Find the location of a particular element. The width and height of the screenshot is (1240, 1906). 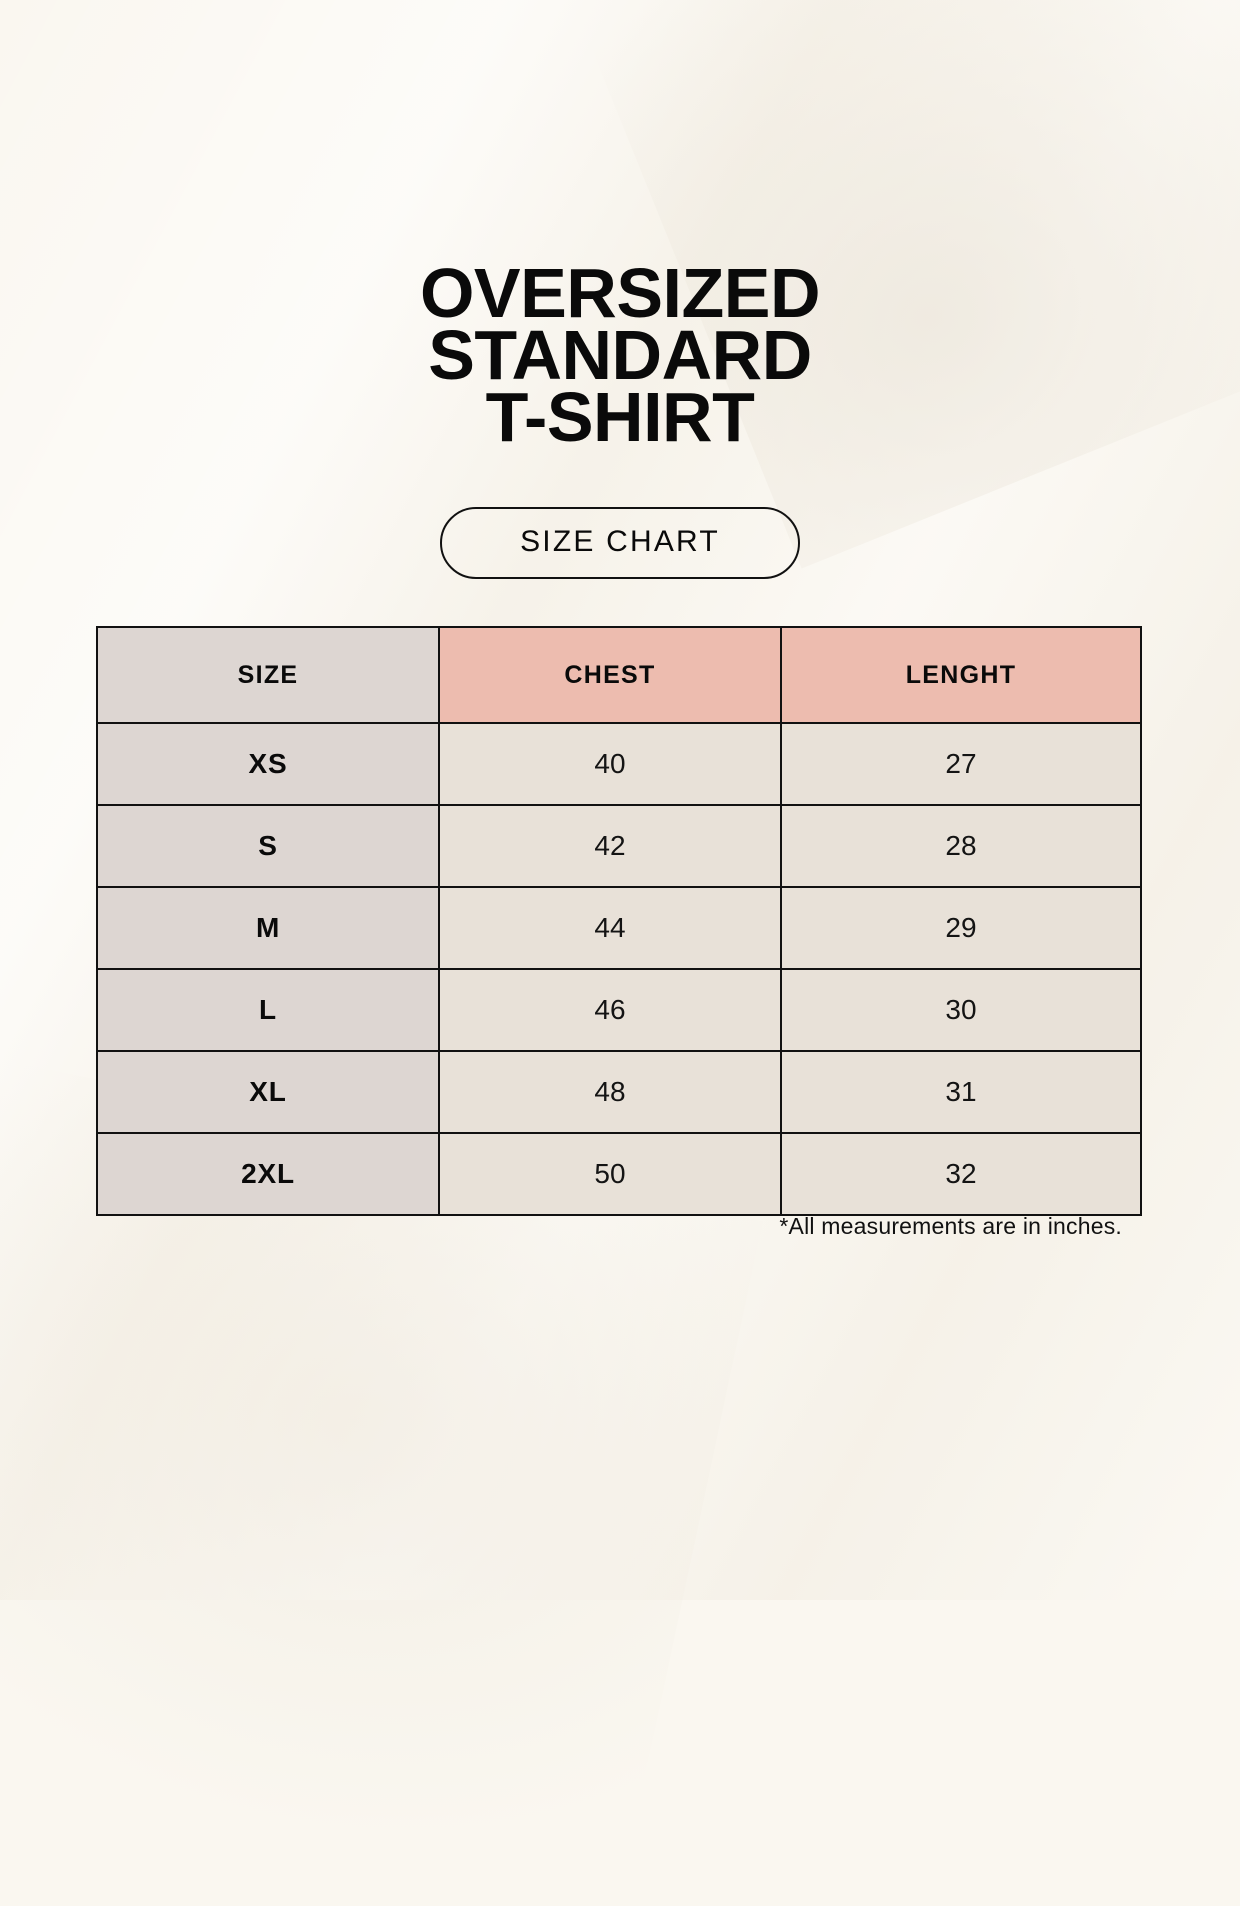

cell-length: 28 is located at coordinates (961, 846).